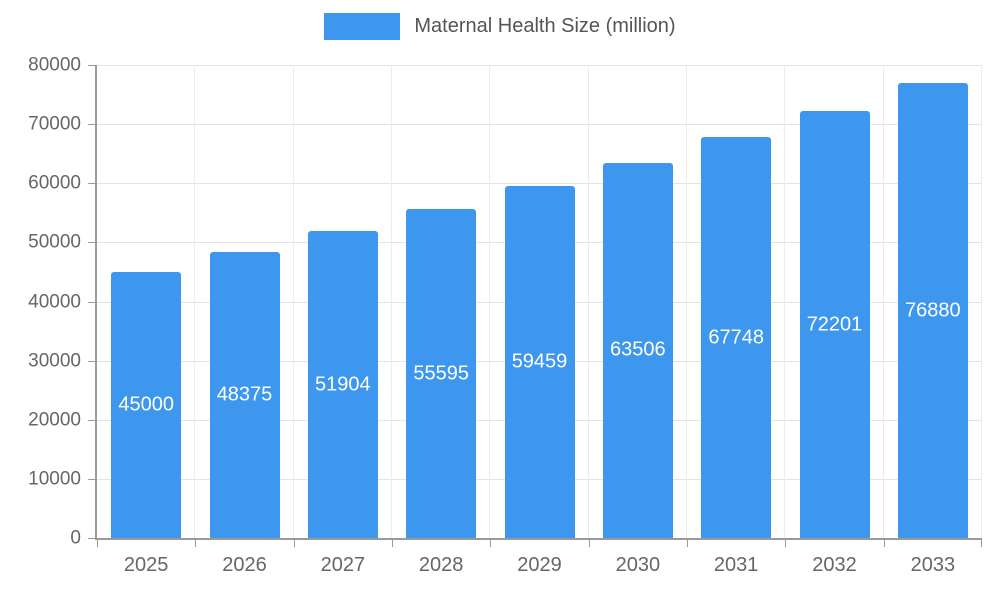  Describe the element at coordinates (54, 479) in the screenshot. I see `y-tick-label: 10000` at that location.